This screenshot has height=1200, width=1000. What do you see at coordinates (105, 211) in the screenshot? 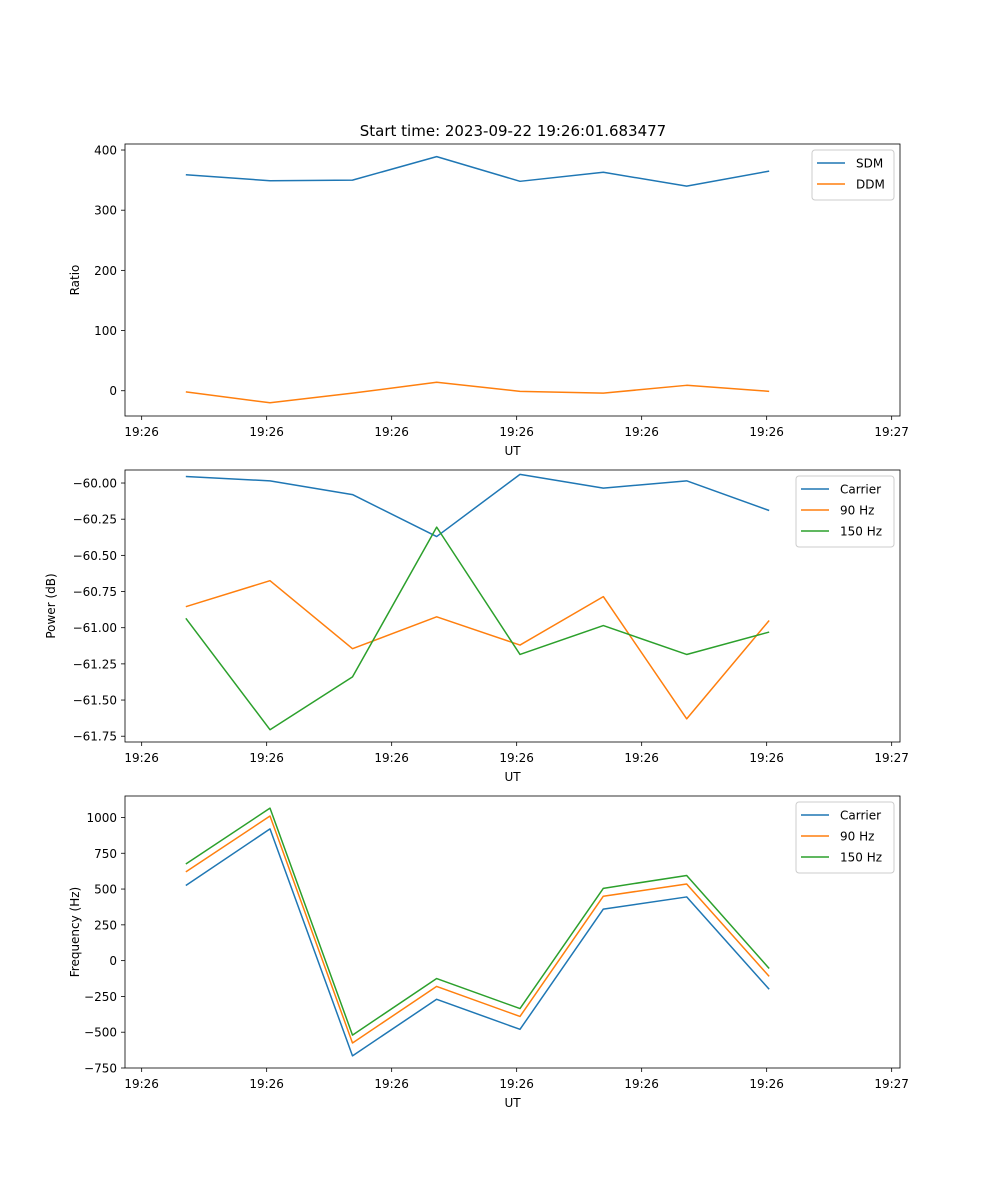
I see `y-tick-label: 300` at bounding box center [105, 211].